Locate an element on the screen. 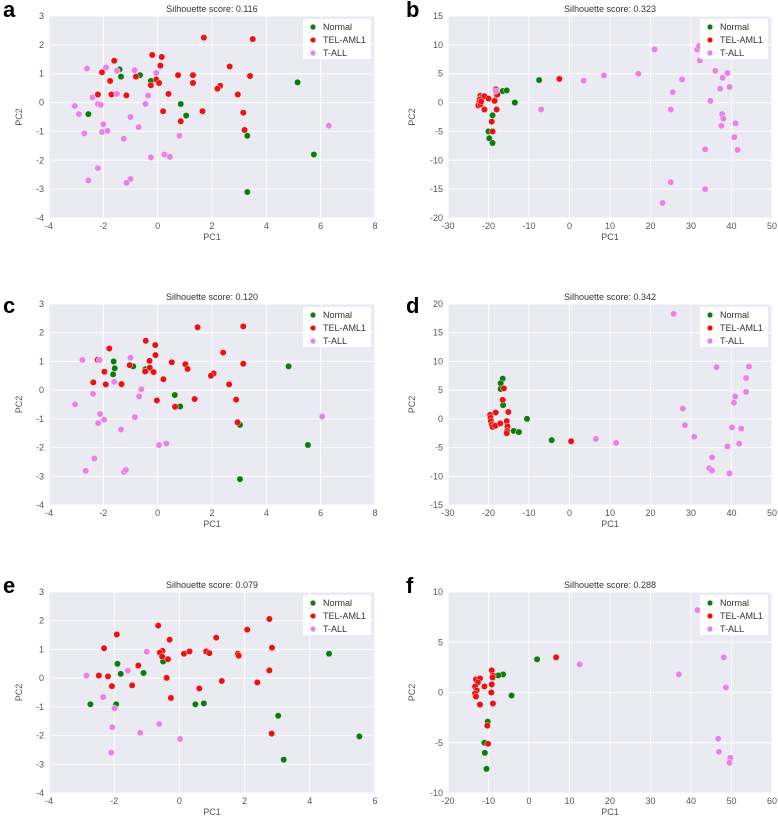 The image size is (778, 816). x-tick-label: 10 is located at coordinates (569, 801).